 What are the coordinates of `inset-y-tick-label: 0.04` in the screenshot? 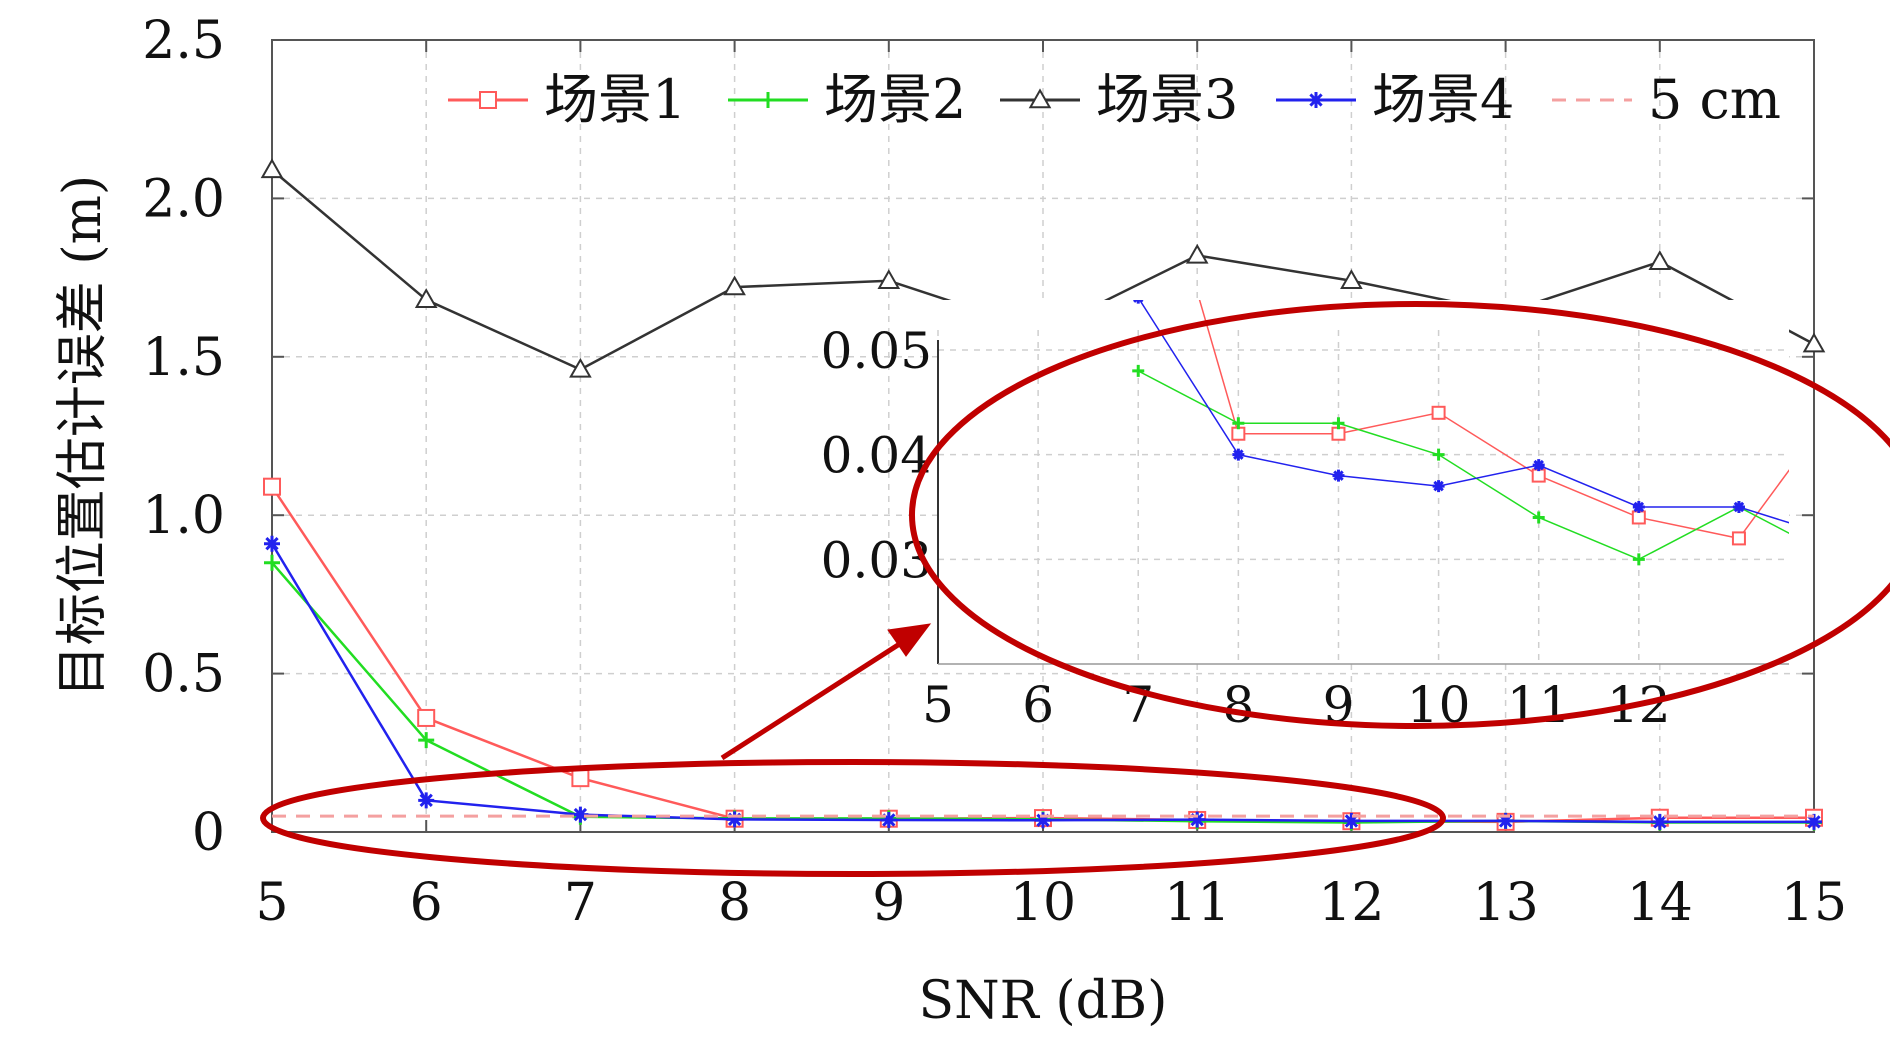 It's located at (876, 456).